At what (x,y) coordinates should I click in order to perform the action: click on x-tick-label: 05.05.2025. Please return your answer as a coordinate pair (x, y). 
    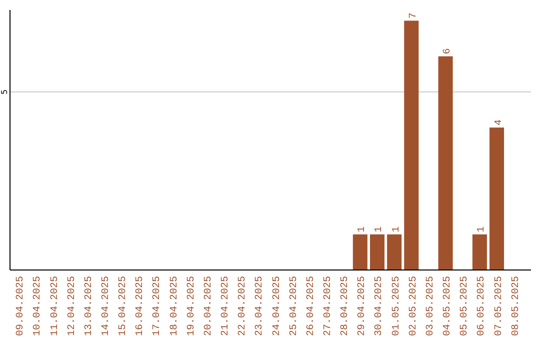
    Looking at the image, I should click on (465, 306).